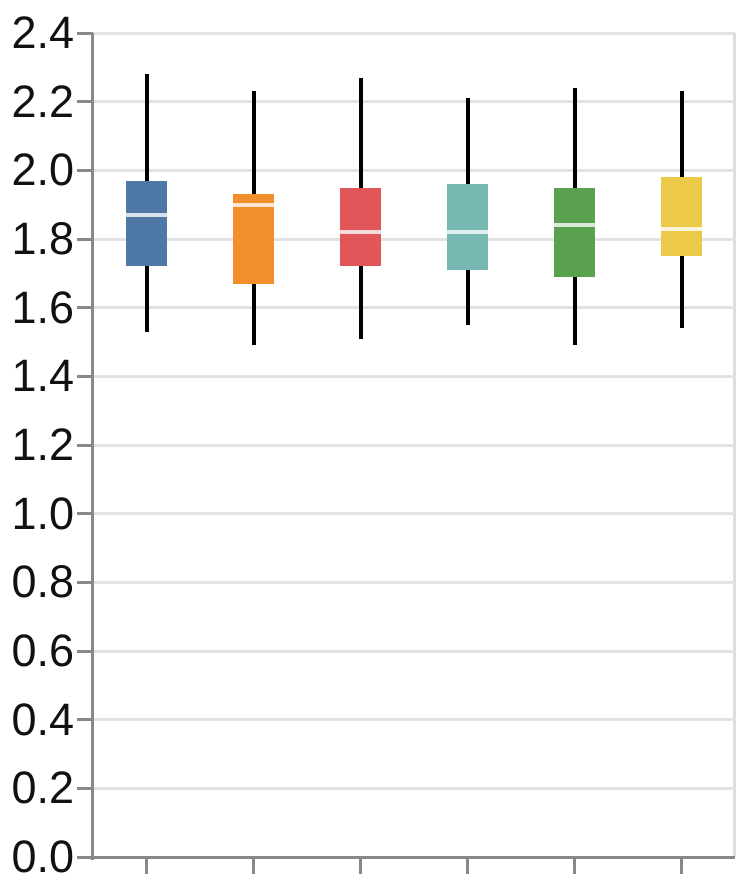 The width and height of the screenshot is (747, 891). What do you see at coordinates (42, 513) in the screenshot?
I see `y-tick-label: 1.0` at bounding box center [42, 513].